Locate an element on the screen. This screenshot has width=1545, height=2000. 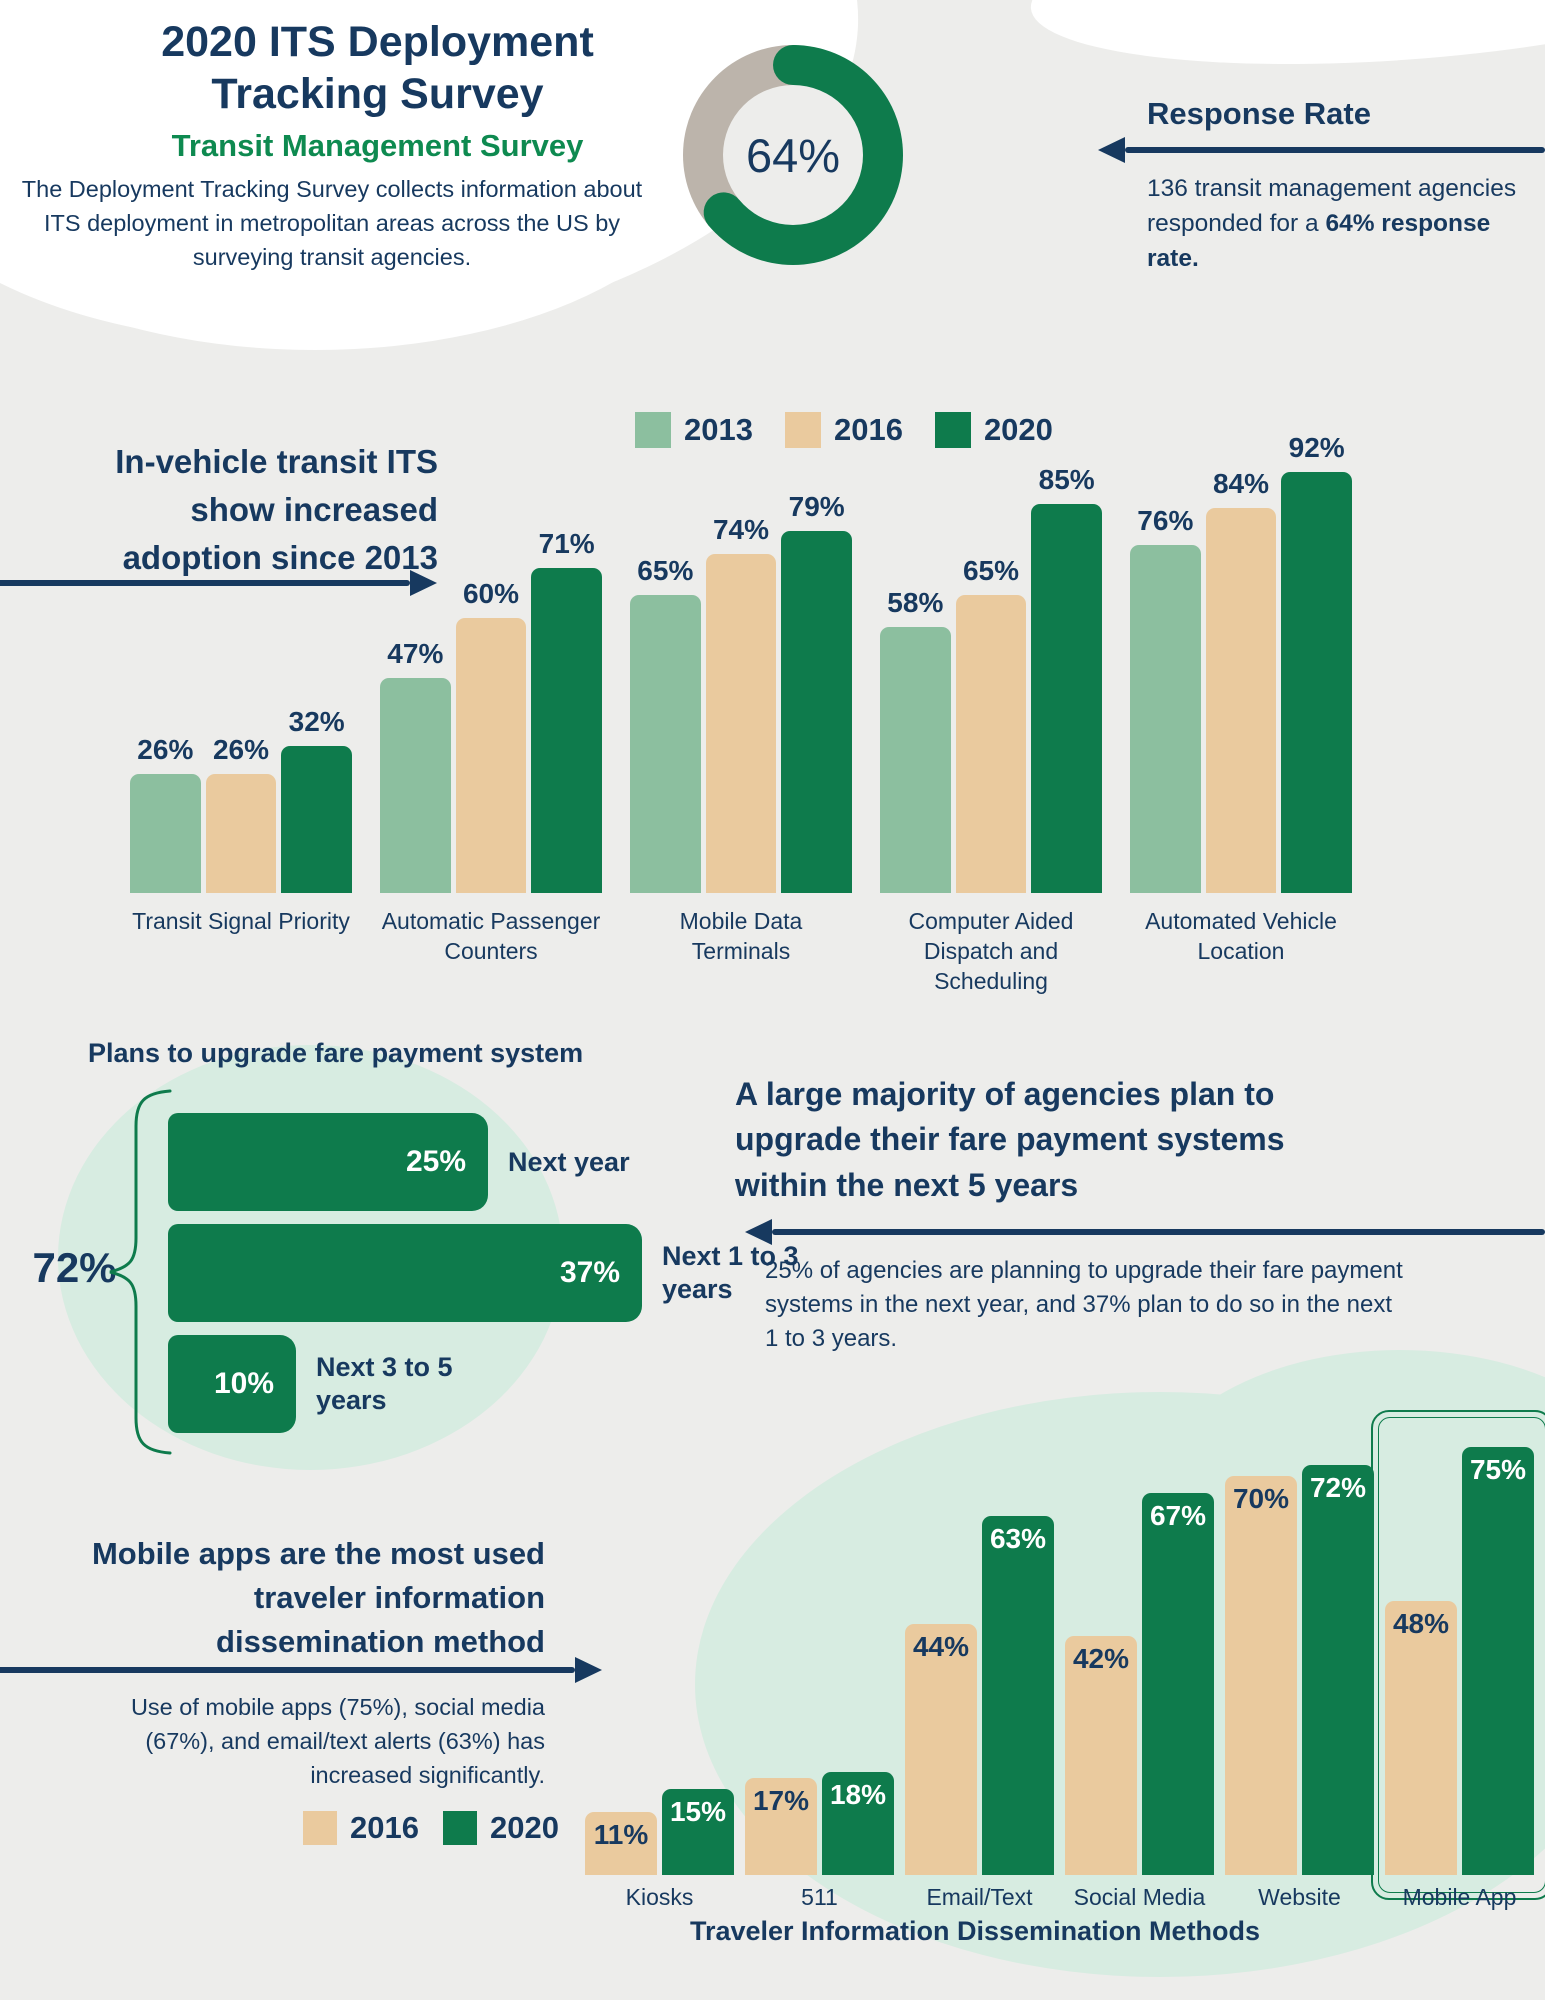
donut-arc-cap is located at coordinates (793, 65).